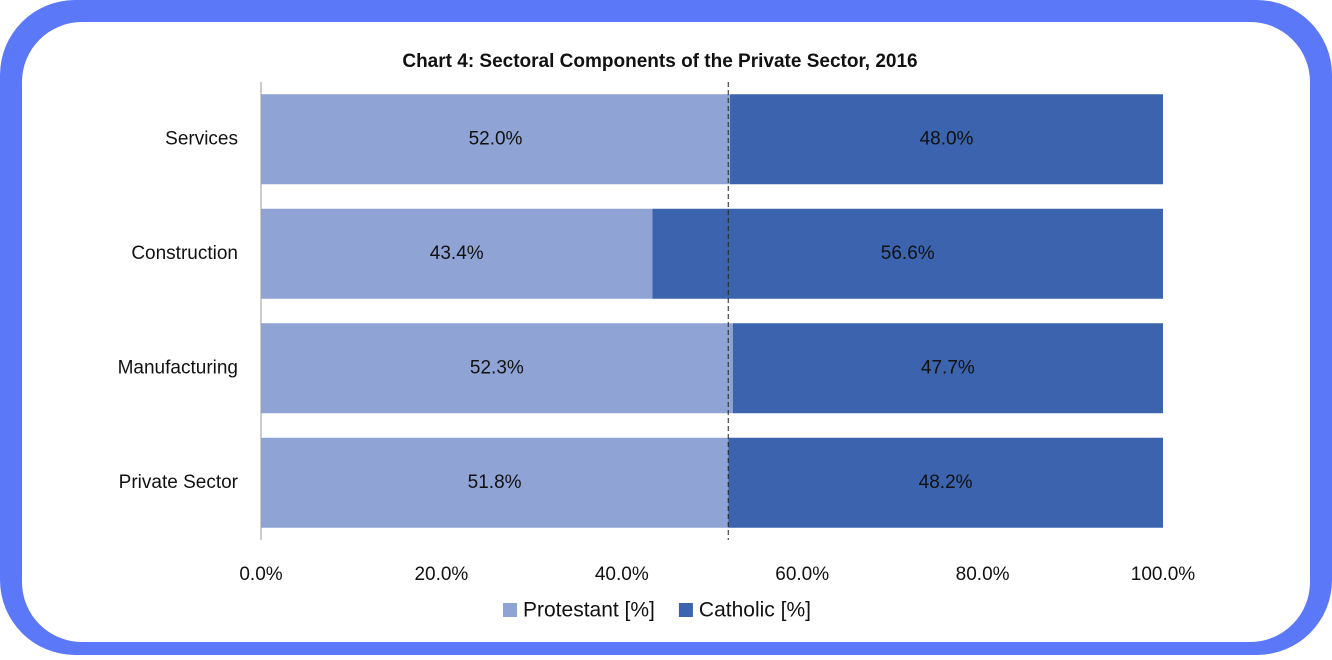 This screenshot has width=1332, height=660. Describe the element at coordinates (755, 610) in the screenshot. I see `legend-label: Catholic [%]` at that location.